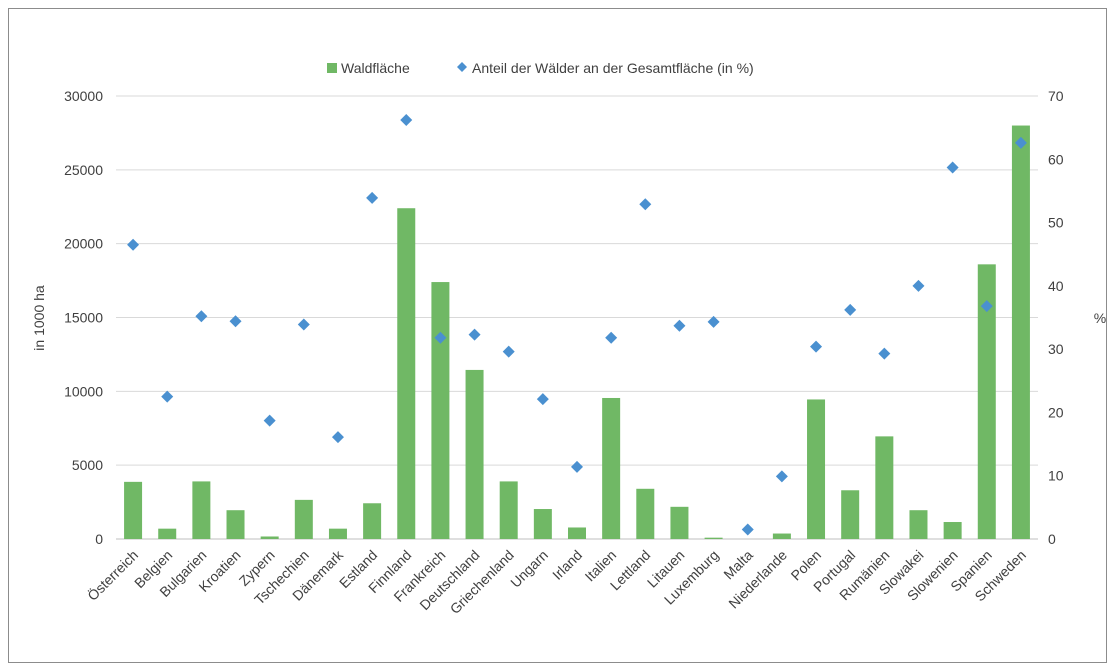 The height and width of the screenshot is (663, 1115). I want to click on left-axis-tick-label: 25000, so click(83, 170).